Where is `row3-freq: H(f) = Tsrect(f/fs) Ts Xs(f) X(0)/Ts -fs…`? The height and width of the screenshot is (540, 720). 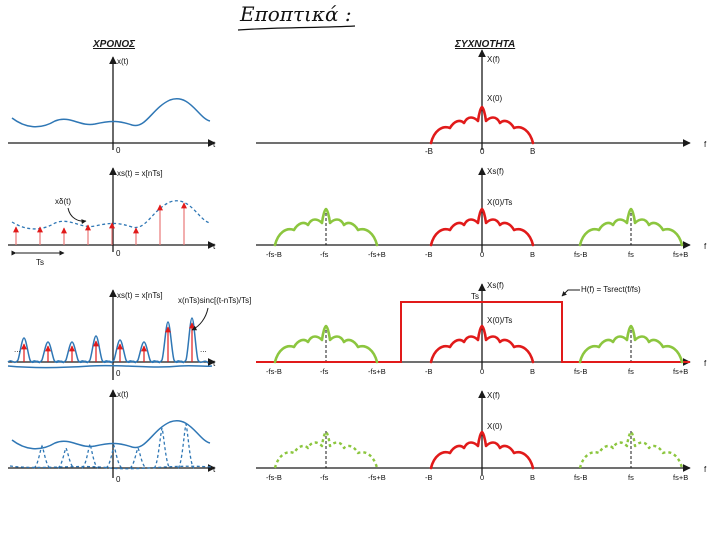
row3-freq: H(f) = Tsrect(f/fs) Ts Xs(f) X(0)/Ts -fs… is located at coordinates (481, 328).